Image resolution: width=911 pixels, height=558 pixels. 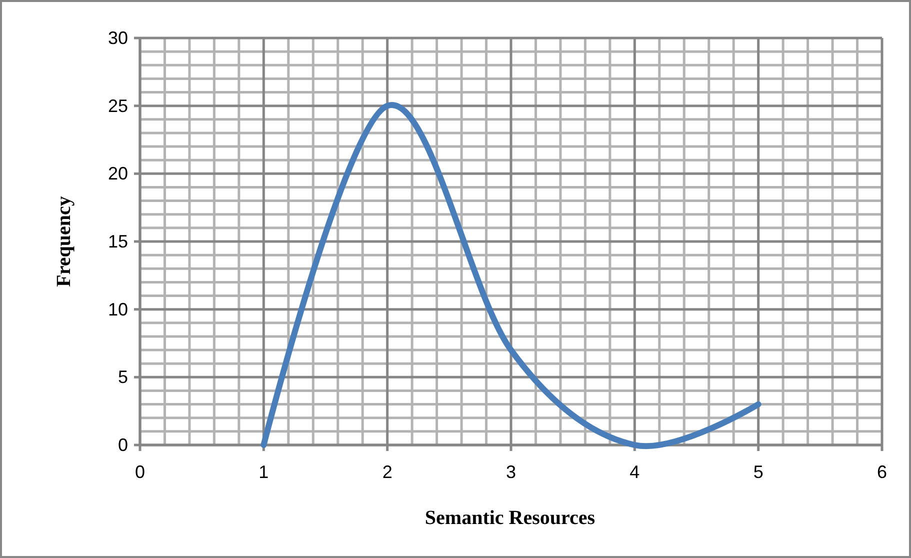 What do you see at coordinates (123, 377) in the screenshot?
I see `y-tick-label: 5` at bounding box center [123, 377].